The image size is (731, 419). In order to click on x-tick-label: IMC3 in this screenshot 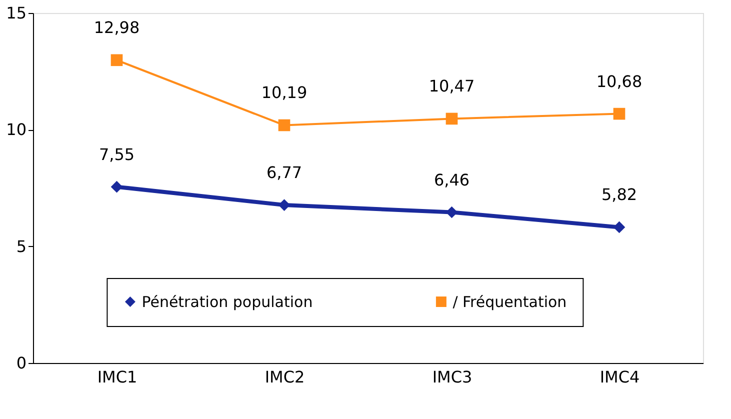, I will do `click(452, 377)`.